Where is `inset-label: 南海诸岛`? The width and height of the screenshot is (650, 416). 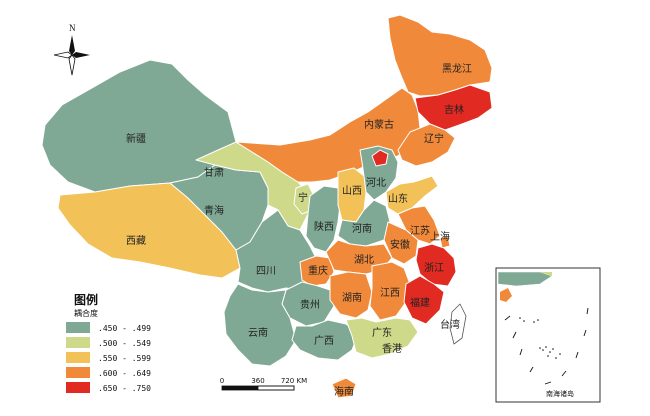
inset-label: 南海诸岛 is located at coordinates (560, 393).